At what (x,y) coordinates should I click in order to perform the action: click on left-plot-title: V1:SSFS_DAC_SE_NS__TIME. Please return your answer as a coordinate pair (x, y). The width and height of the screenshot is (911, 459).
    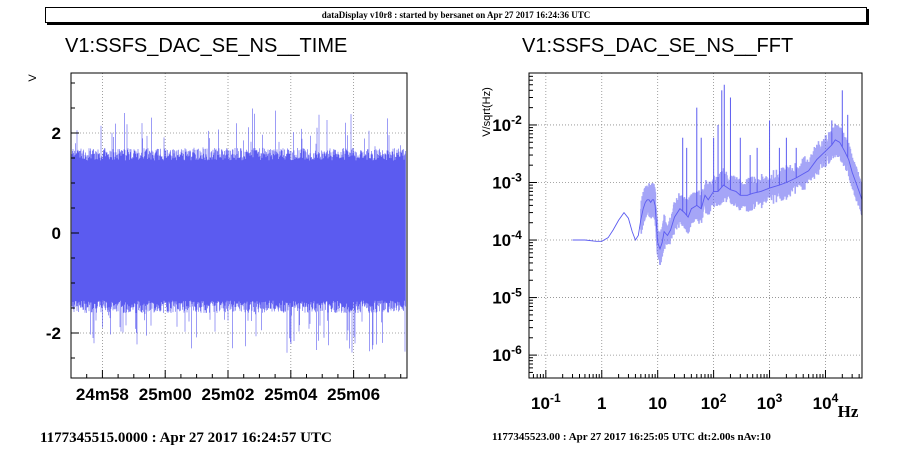
    Looking at the image, I should click on (206, 46).